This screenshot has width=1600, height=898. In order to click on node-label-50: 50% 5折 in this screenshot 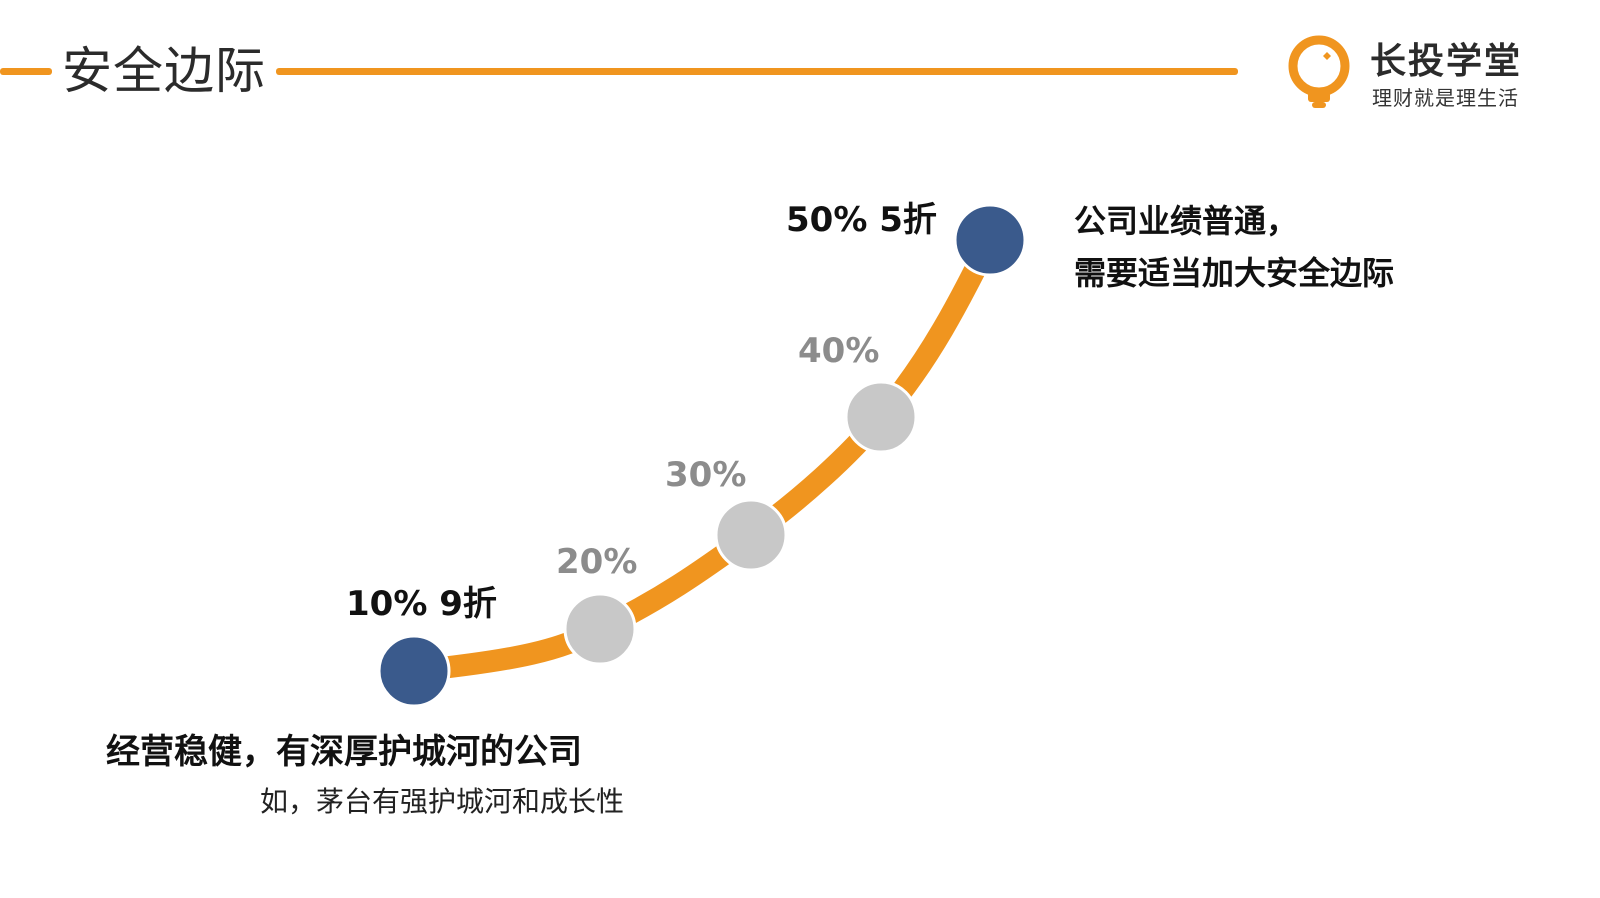, I will do `click(861, 220)`.